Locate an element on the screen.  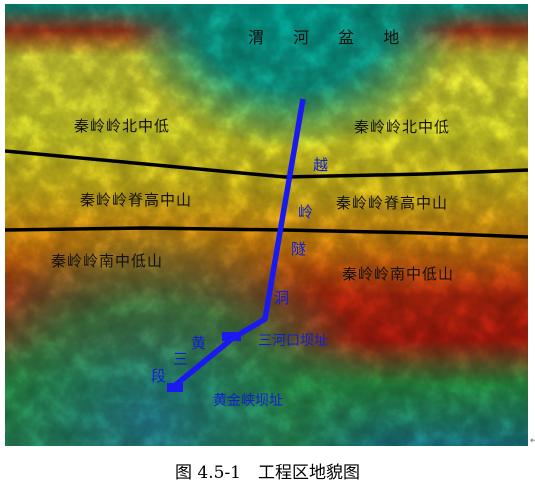
sanhekou-dam-marker is located at coordinates (231, 336).